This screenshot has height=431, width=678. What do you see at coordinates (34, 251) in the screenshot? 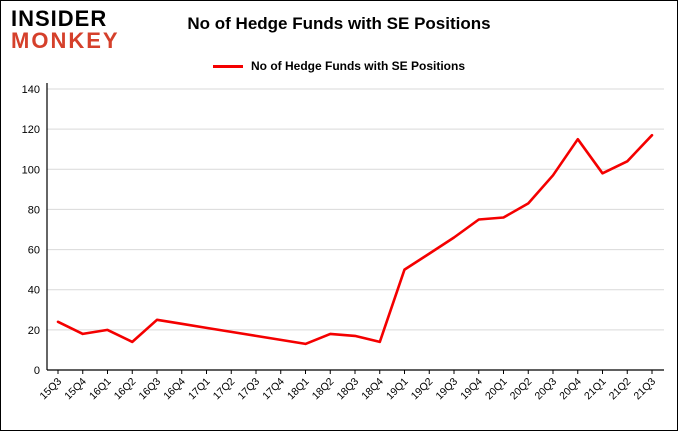
I see `svg-text: 60` at bounding box center [34, 251].